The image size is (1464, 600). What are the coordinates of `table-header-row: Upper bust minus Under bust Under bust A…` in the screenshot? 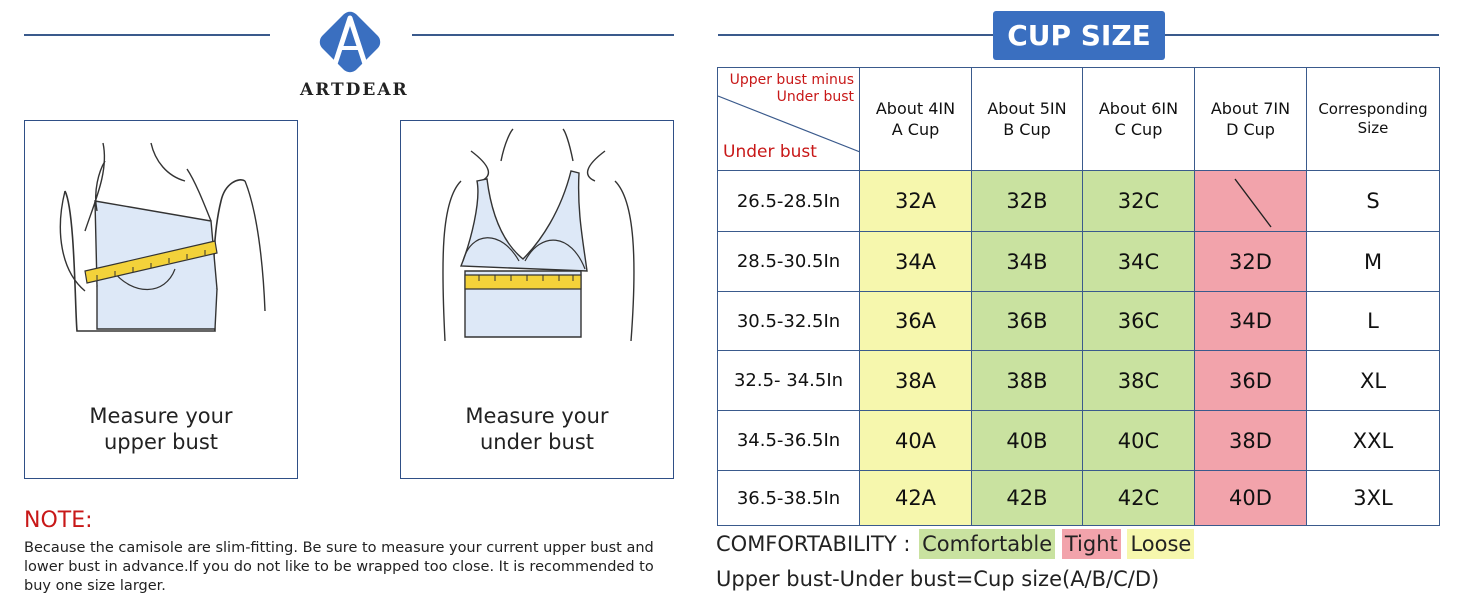 It's located at (1078, 119).